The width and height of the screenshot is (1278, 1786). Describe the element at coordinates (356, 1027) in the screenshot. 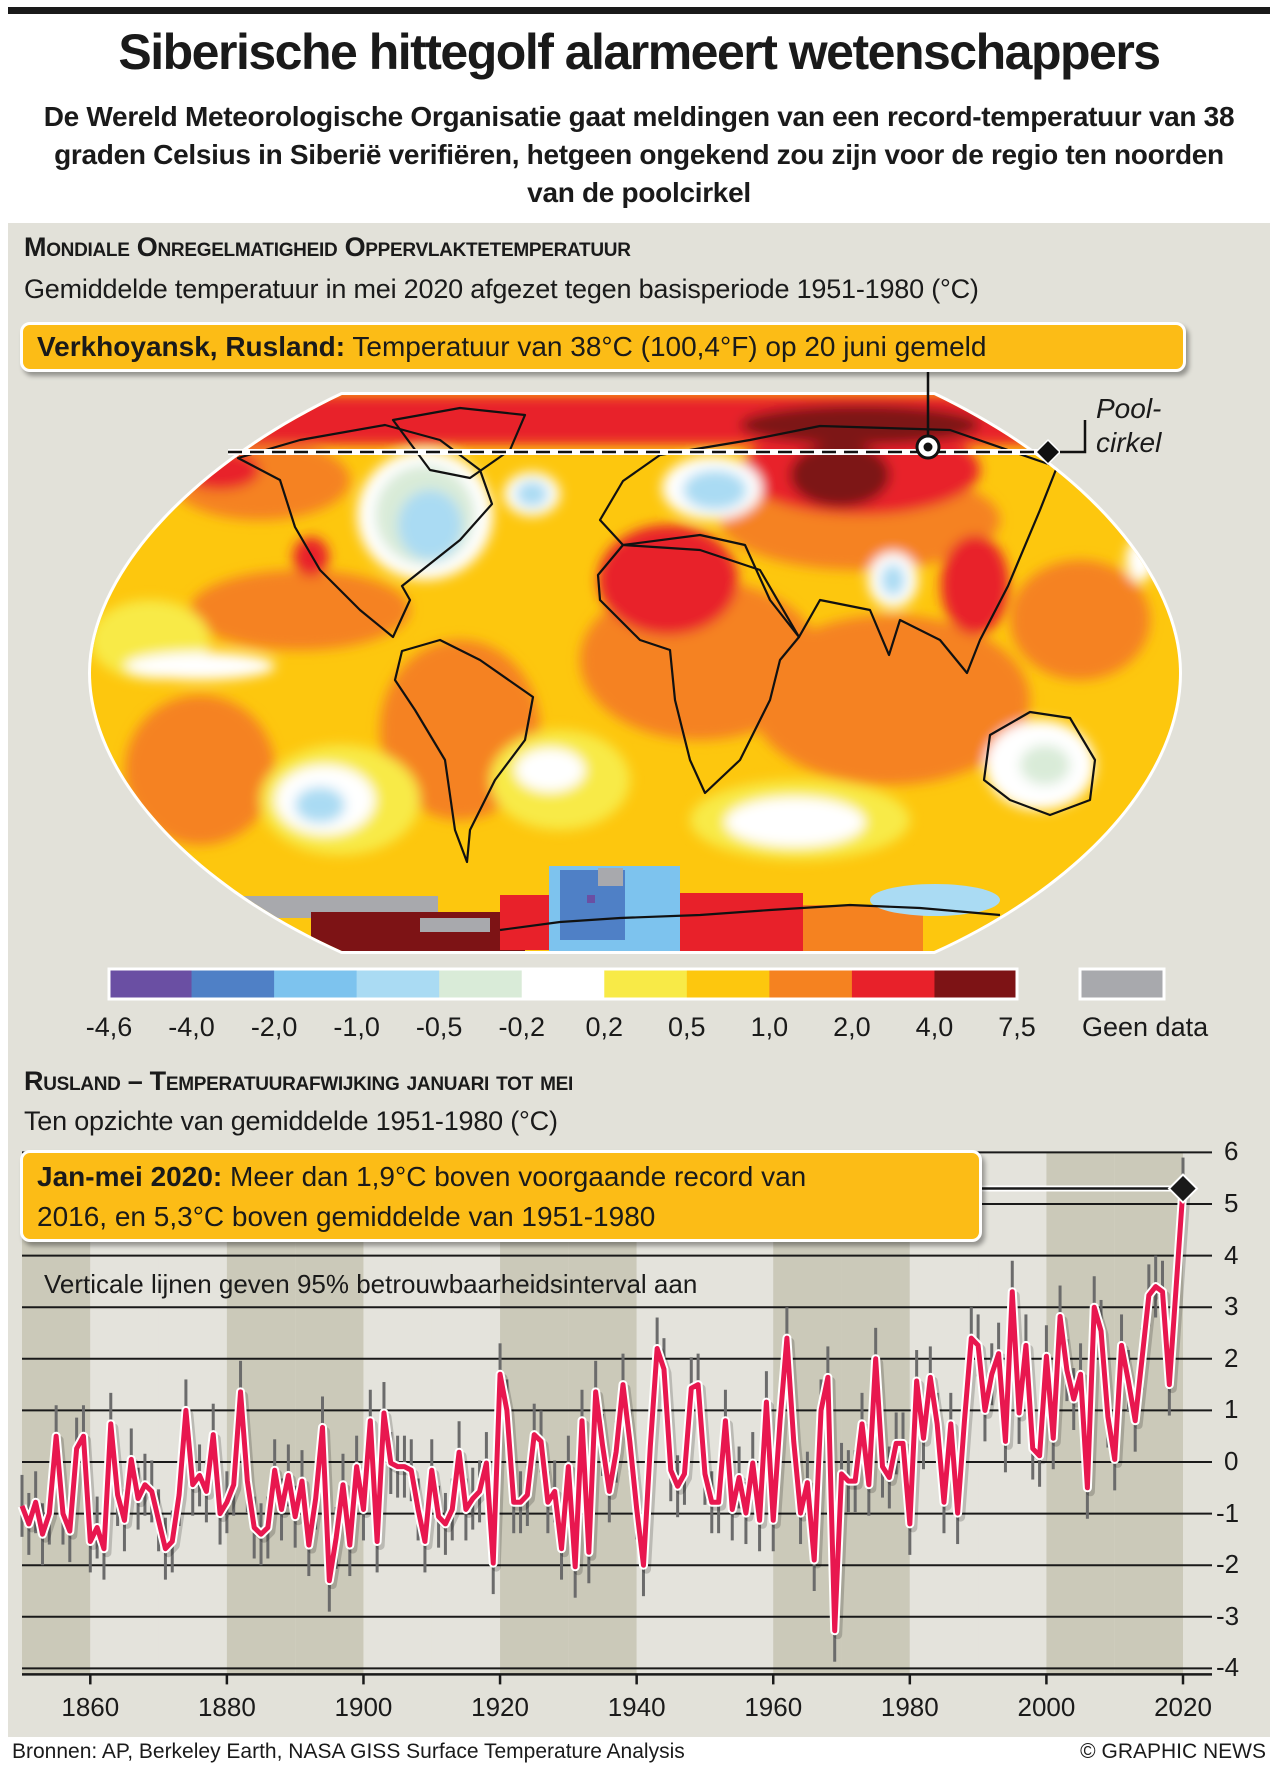

I see `legend-label: -1,0` at that location.